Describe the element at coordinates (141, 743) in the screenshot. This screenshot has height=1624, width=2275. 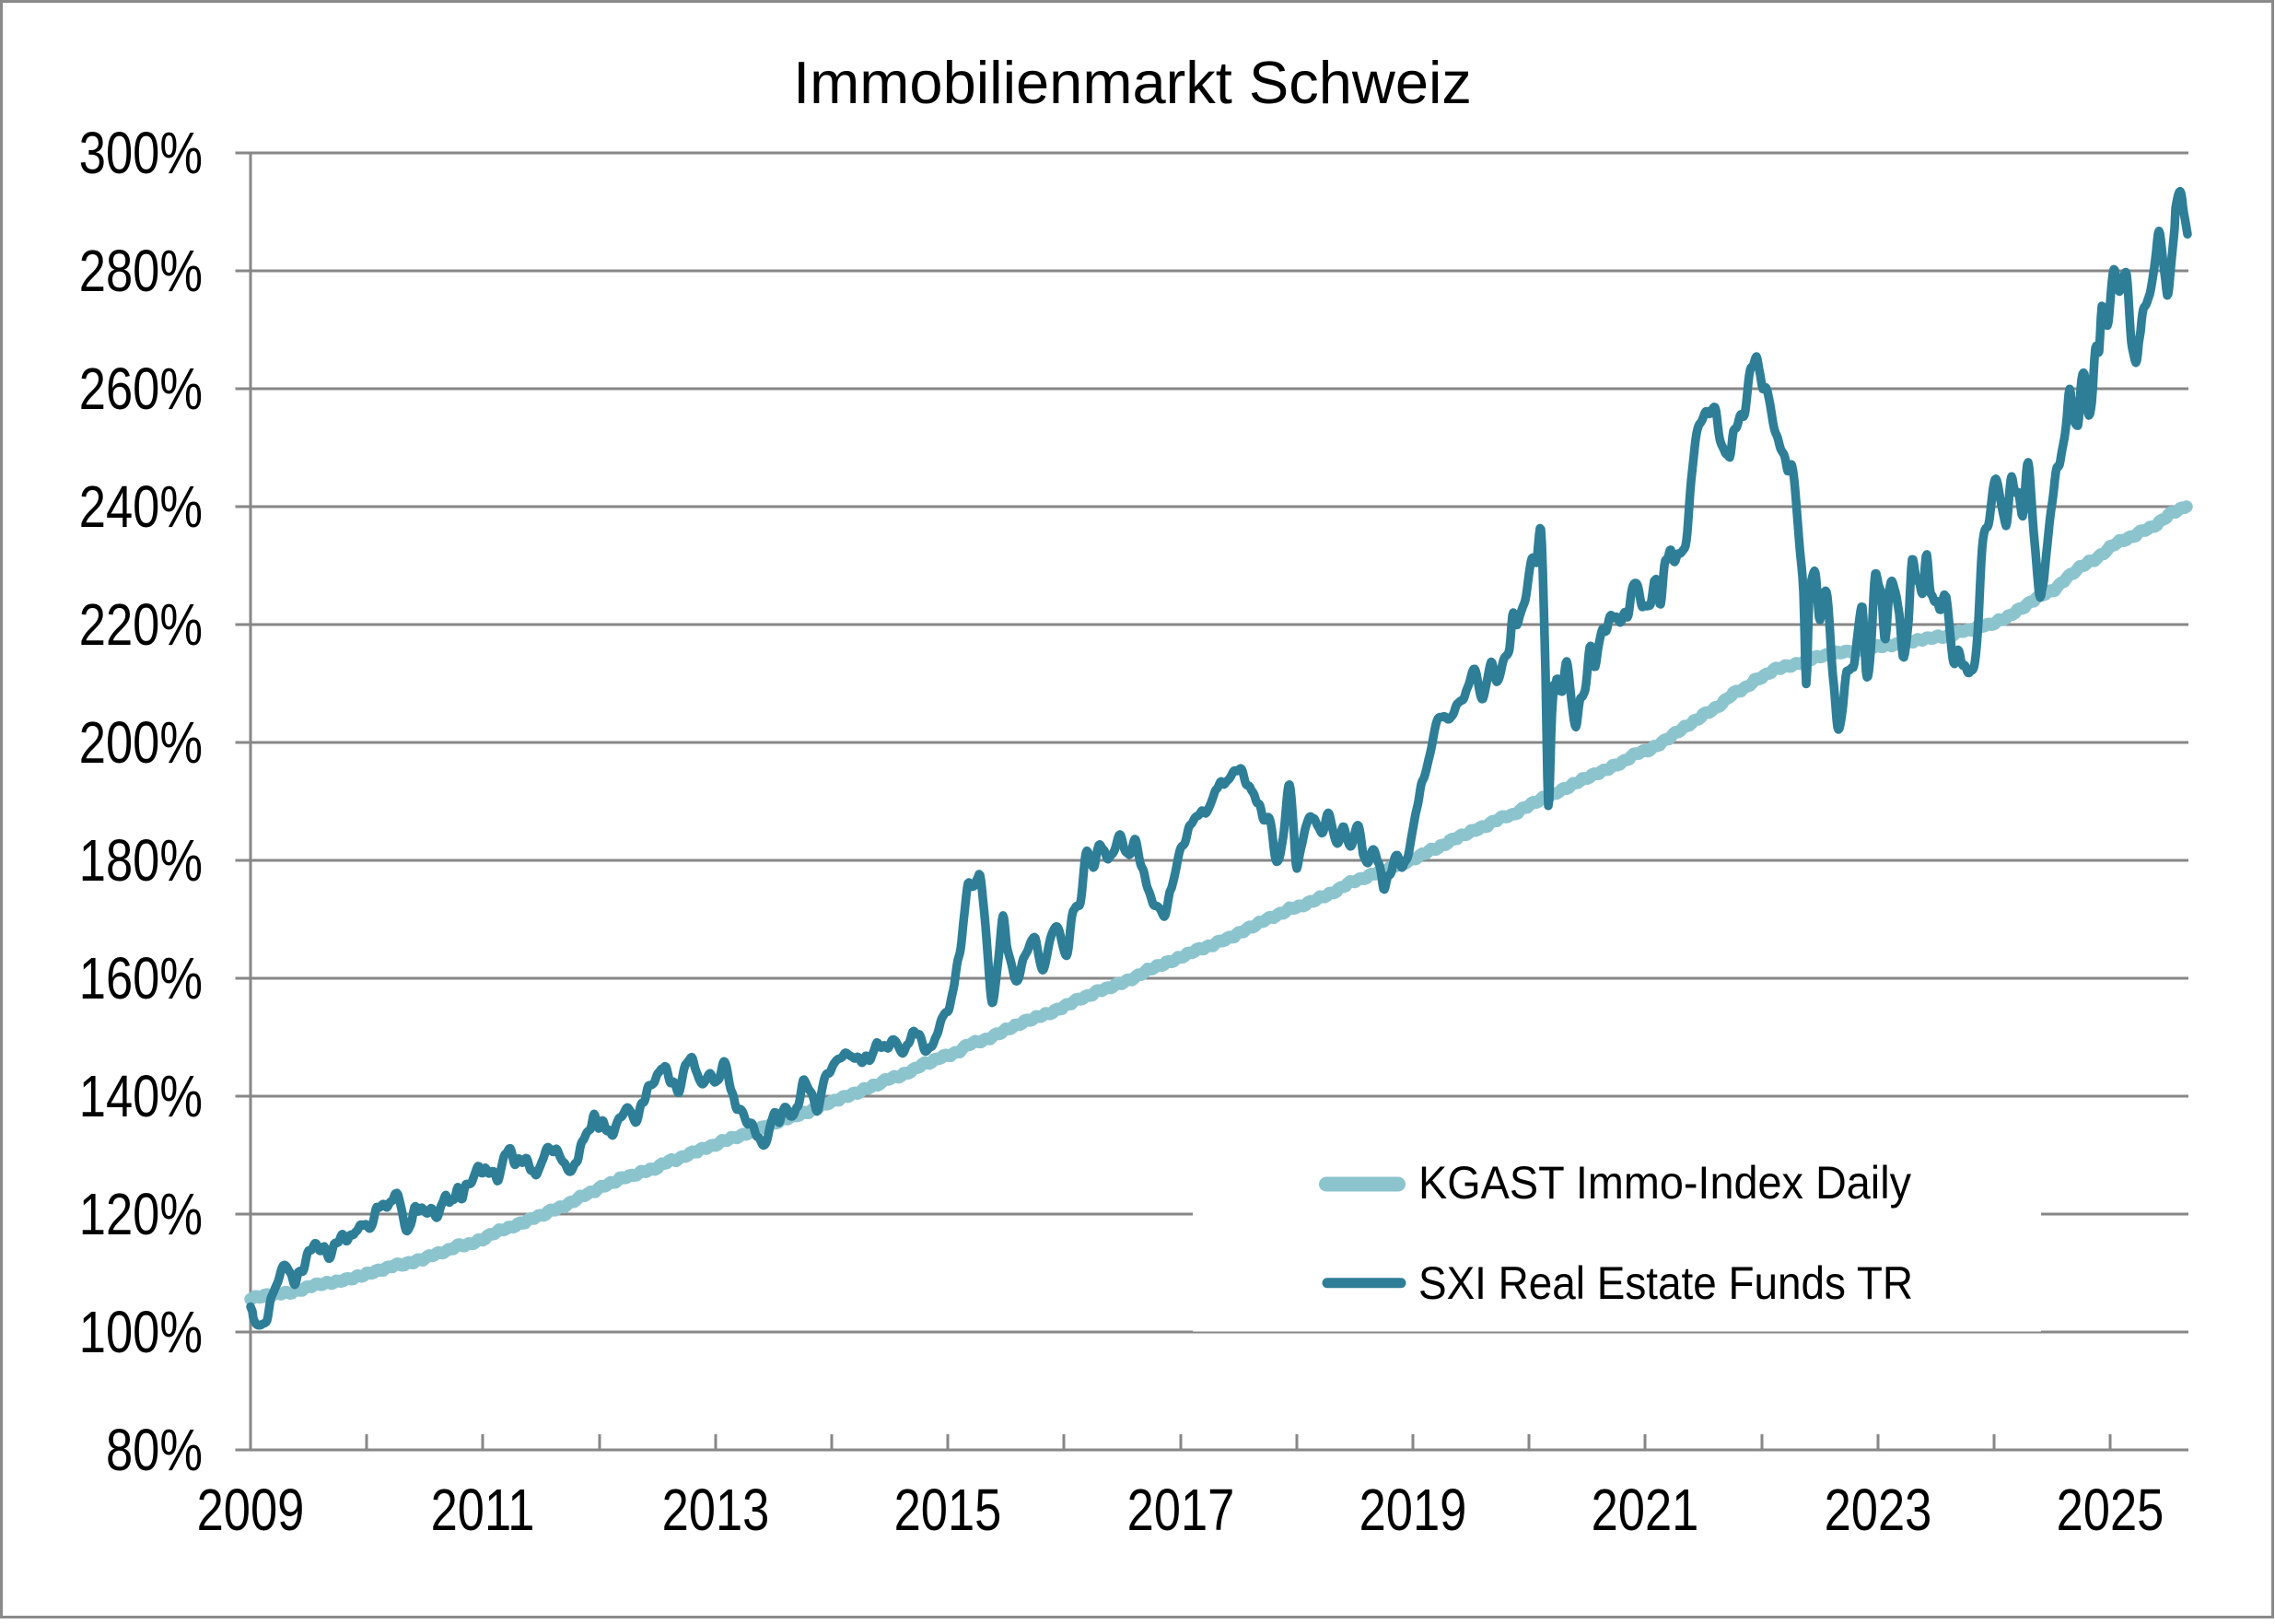
I see `svg-text: 200%` at that location.